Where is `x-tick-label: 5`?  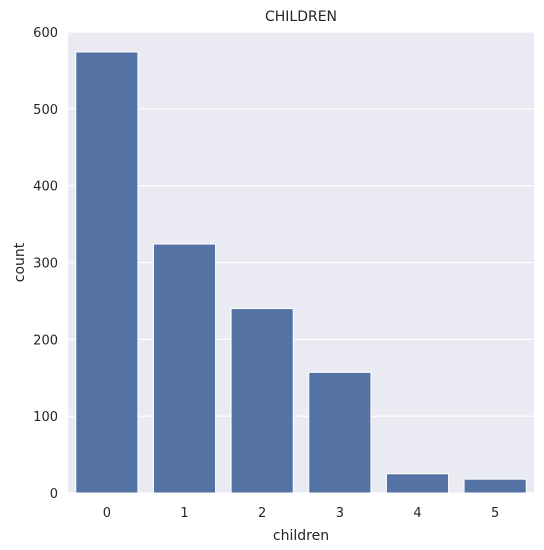
x-tick-label: 5 is located at coordinates (495, 513).